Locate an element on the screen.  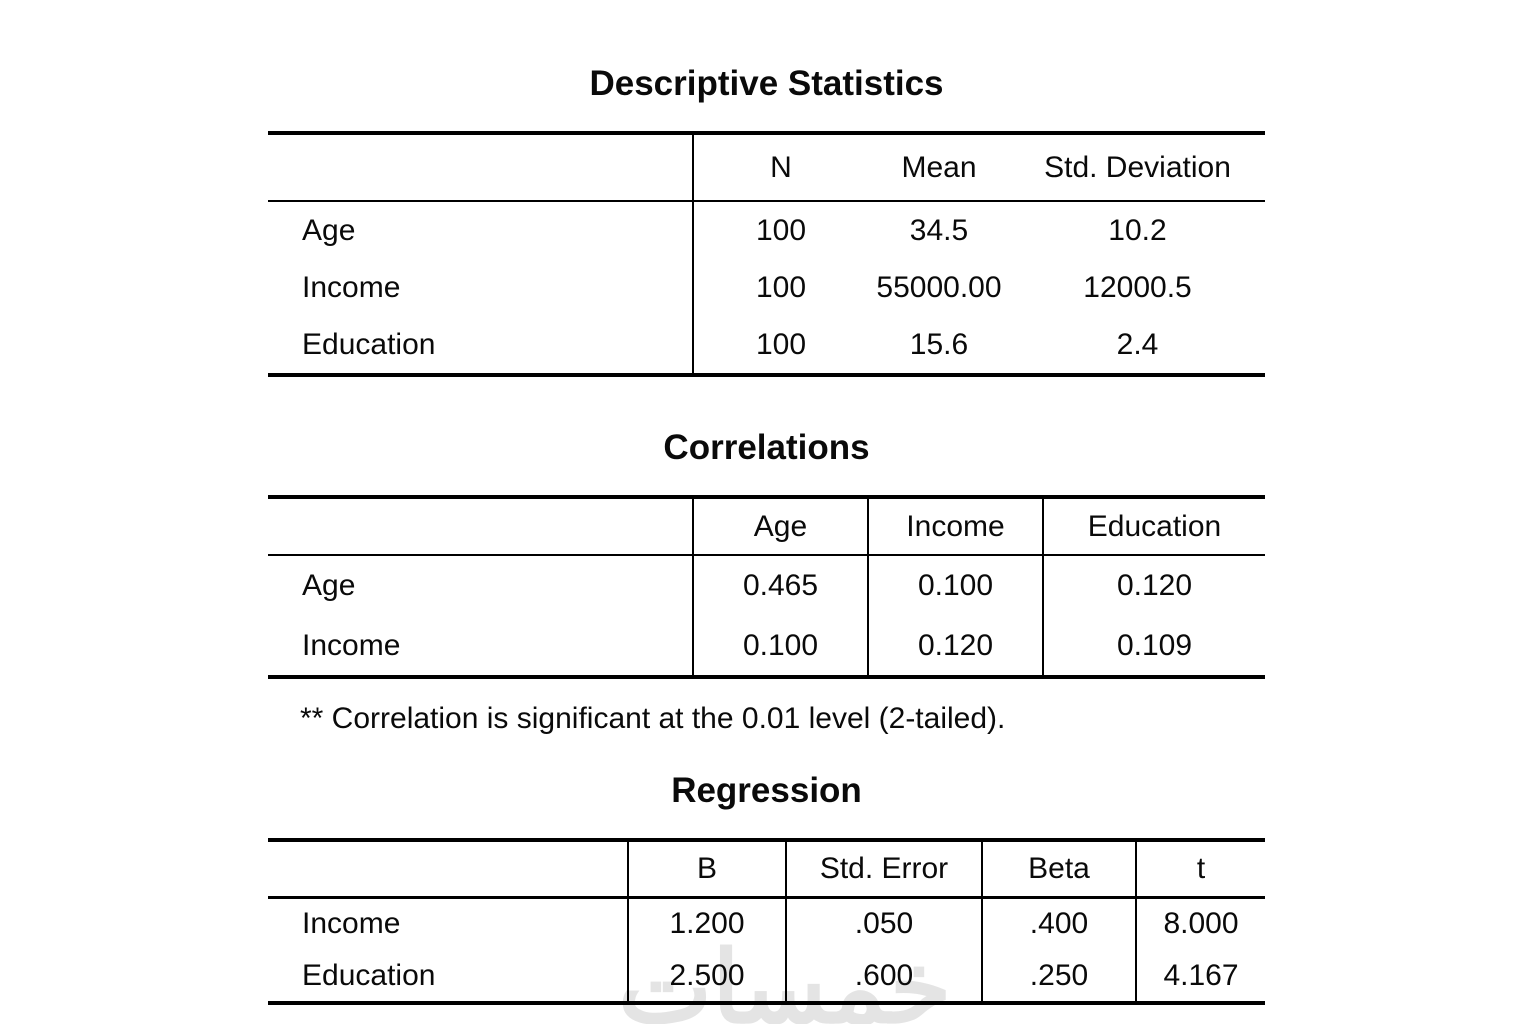
table-cell: 55000.00 is located at coordinates (939, 287).